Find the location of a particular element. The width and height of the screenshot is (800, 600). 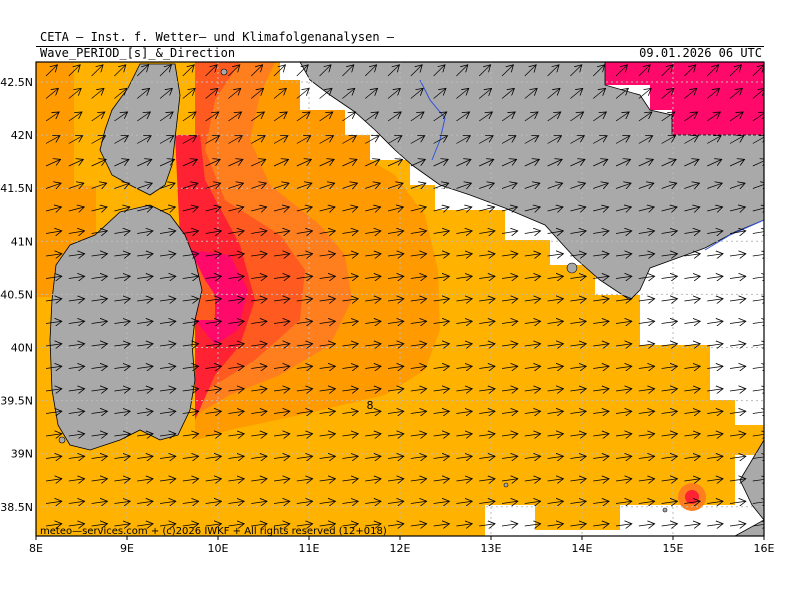

header-valid-time: 09.01.2026 06 UTC is located at coordinates (700, 53).